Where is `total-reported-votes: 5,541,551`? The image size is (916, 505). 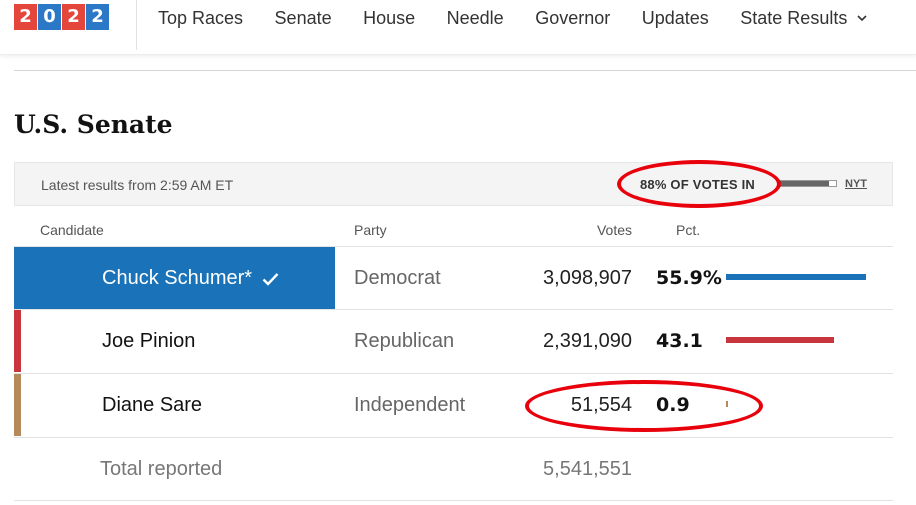
total-reported-votes: 5,541,551 is located at coordinates (587, 469).